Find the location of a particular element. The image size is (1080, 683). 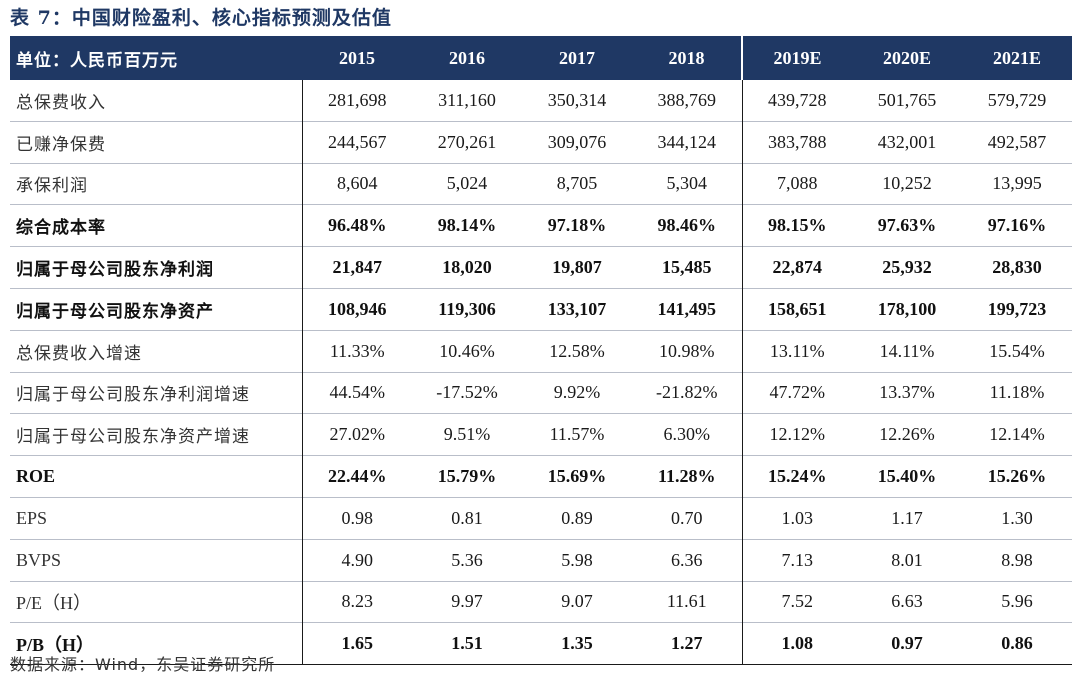

table-cell: 1.08 is located at coordinates (796, 643).